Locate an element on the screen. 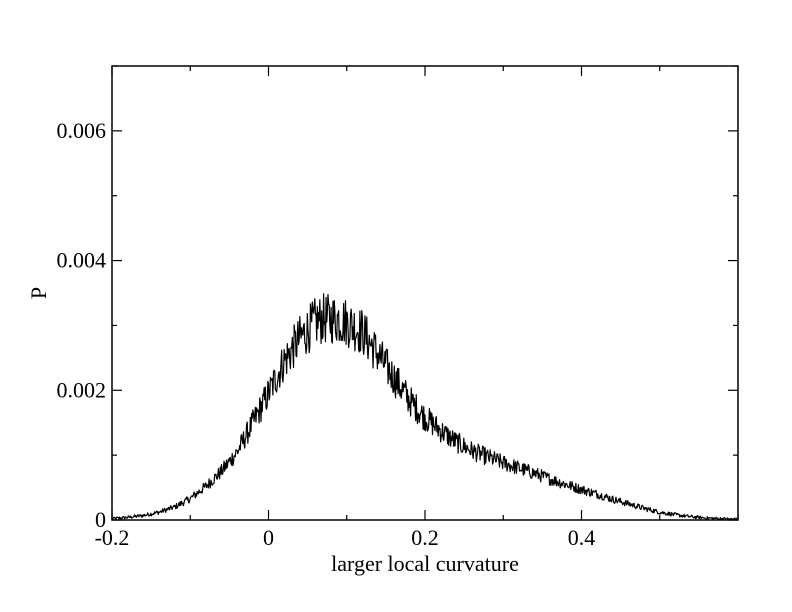 The width and height of the screenshot is (792, 612). y-tick-label: 0.002 is located at coordinates (82, 389).